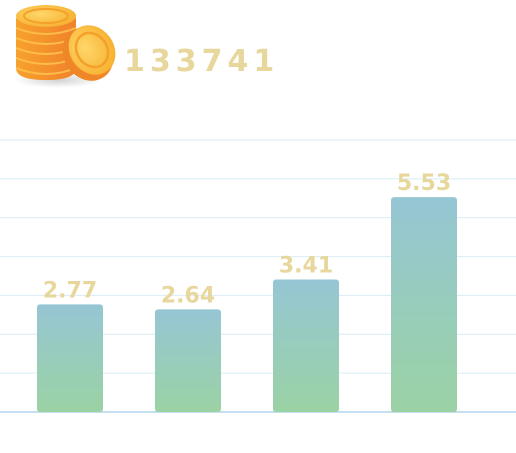  What do you see at coordinates (306, 265) in the screenshot?
I see `bar-value-label: 3.41` at bounding box center [306, 265].